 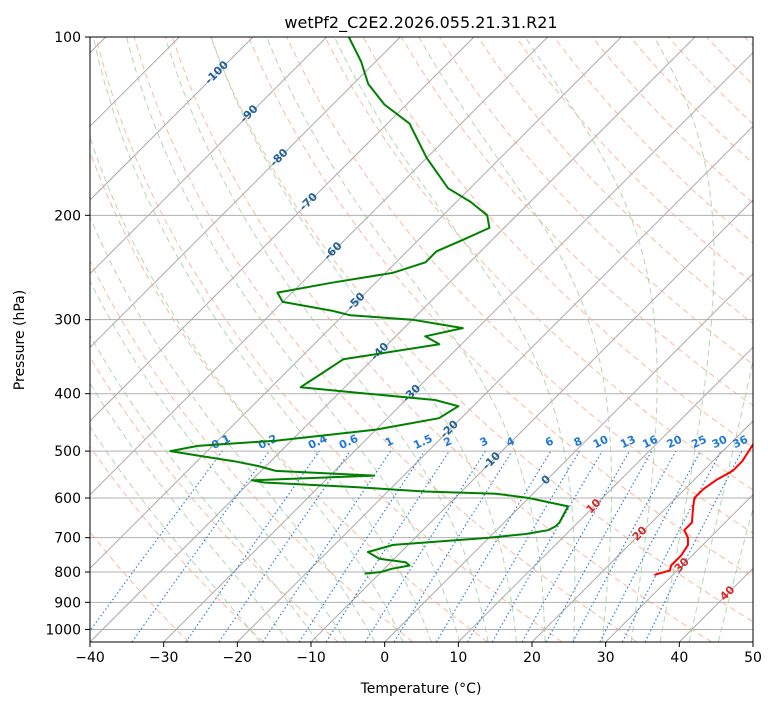 I want to click on mixing-ratio-label: 13, so click(x=627, y=442).